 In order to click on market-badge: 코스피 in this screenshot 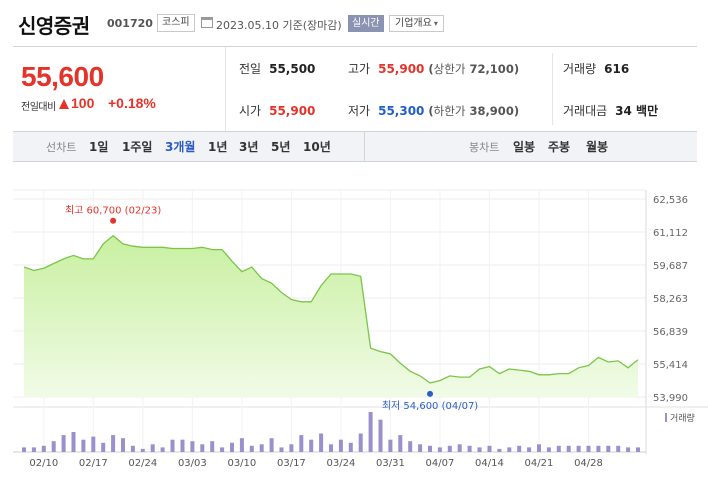, I will do `click(176, 23)`.